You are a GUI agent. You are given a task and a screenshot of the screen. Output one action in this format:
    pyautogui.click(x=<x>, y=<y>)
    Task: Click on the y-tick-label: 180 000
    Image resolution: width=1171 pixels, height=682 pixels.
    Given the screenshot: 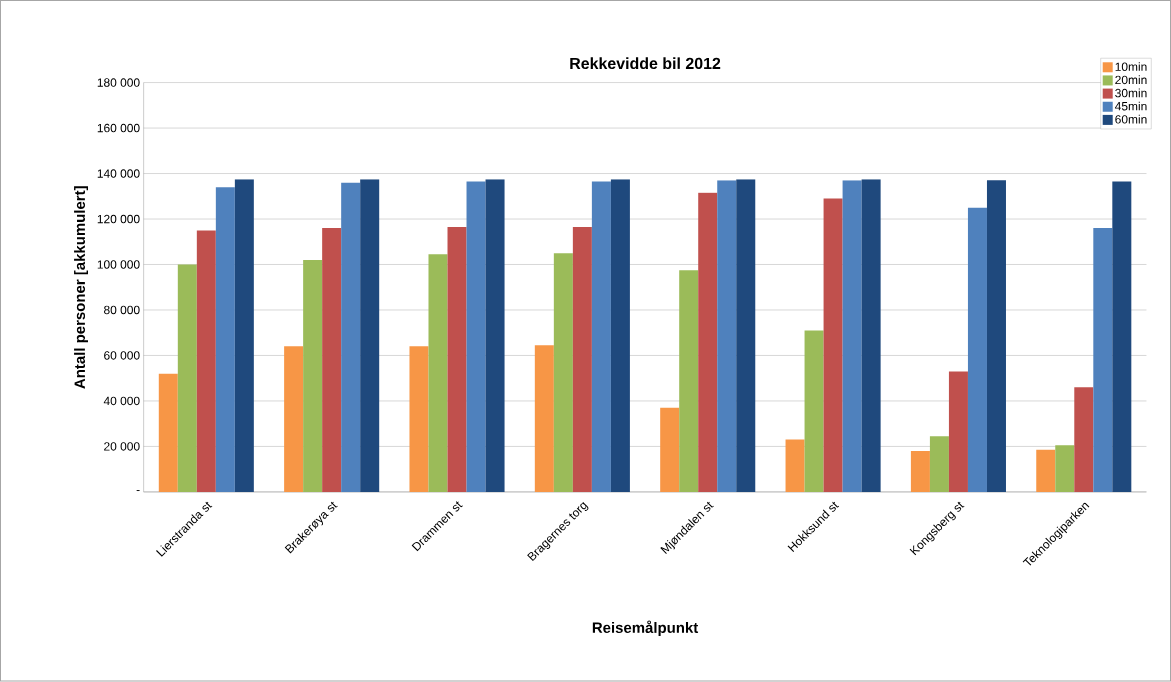 What is the action you would take?
    pyautogui.click(x=118, y=82)
    